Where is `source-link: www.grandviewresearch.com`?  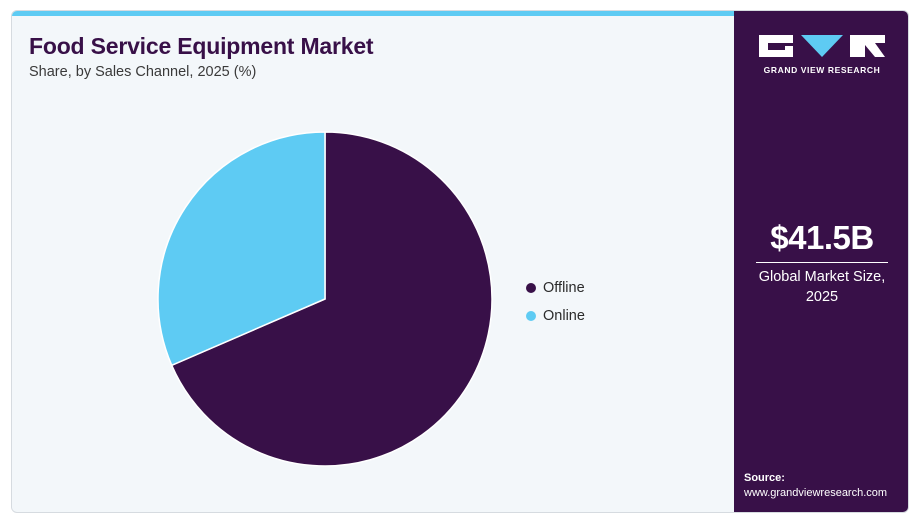
source-link: www.grandviewresearch.com is located at coordinates (816, 493).